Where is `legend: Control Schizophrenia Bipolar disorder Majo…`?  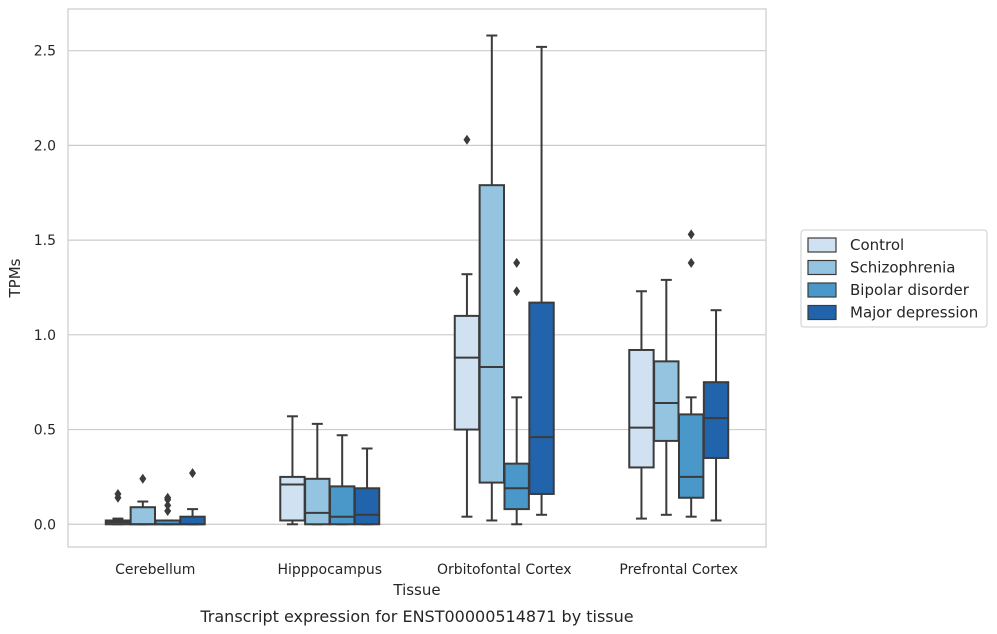 legend: Control Schizophrenia Bipolar disorder Majo… is located at coordinates (894, 278).